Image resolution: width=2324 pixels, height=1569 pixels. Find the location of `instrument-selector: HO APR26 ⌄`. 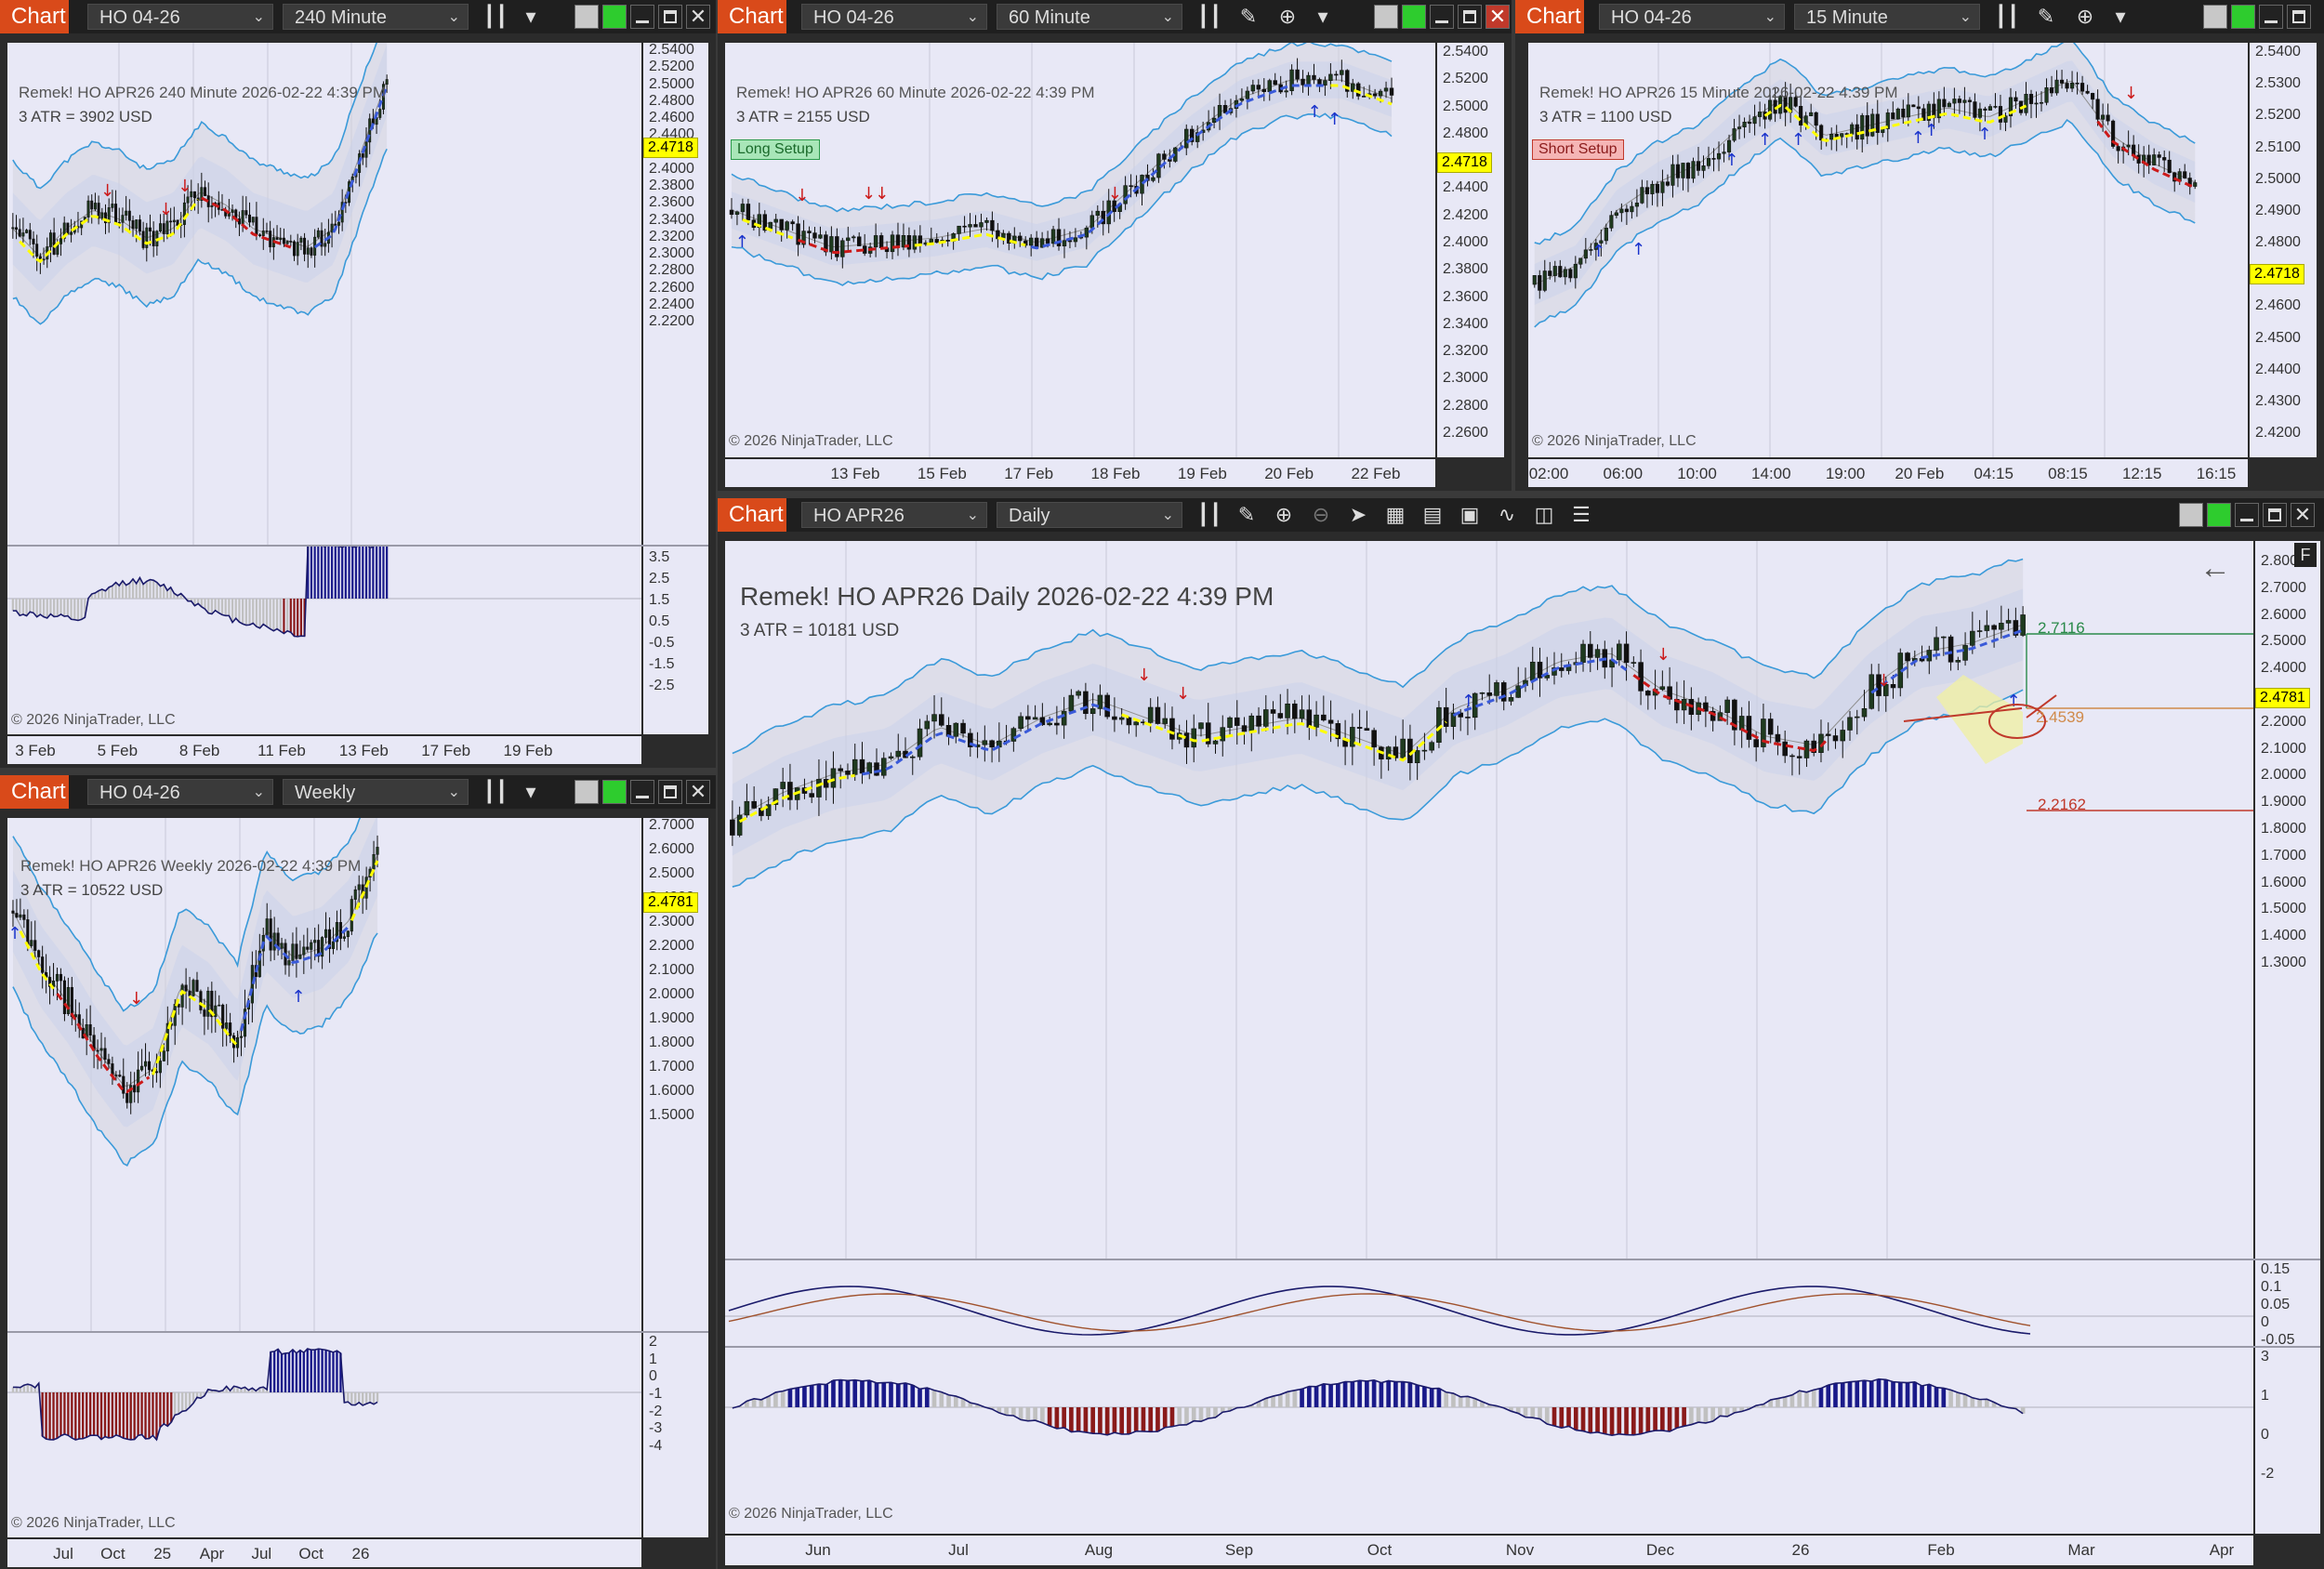

instrument-selector: HO APR26 ⌄ is located at coordinates (894, 515).